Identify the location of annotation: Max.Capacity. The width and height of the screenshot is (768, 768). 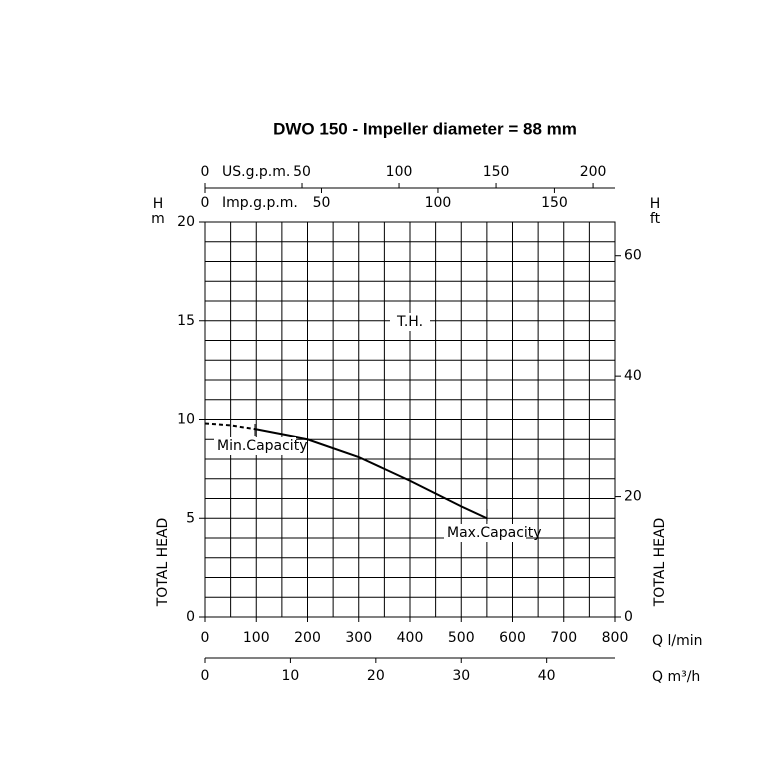
(494, 533).